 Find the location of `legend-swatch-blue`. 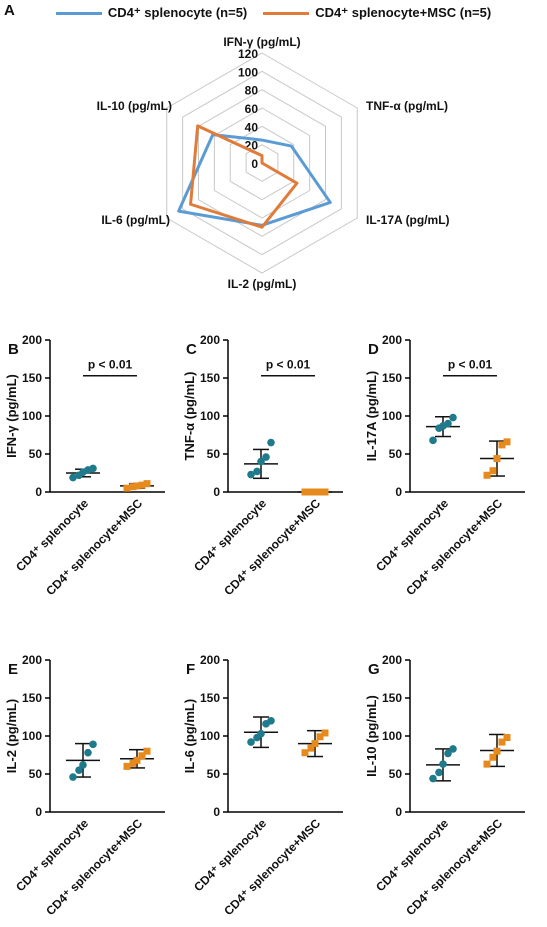

legend-swatch-blue is located at coordinates (78, 13).